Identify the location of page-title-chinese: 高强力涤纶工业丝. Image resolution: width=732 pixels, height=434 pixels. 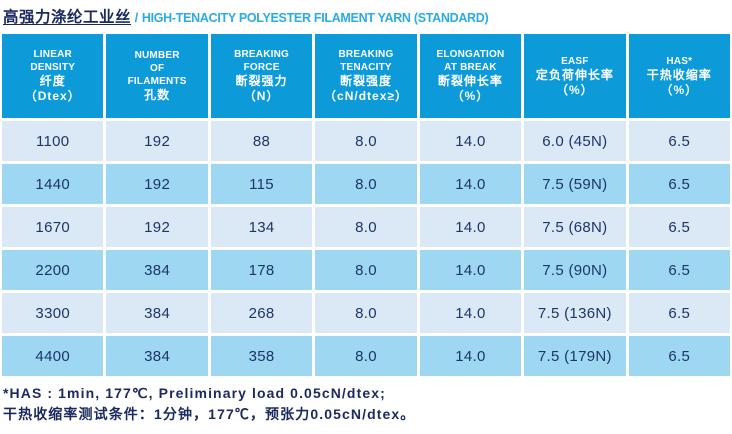
(67, 17).